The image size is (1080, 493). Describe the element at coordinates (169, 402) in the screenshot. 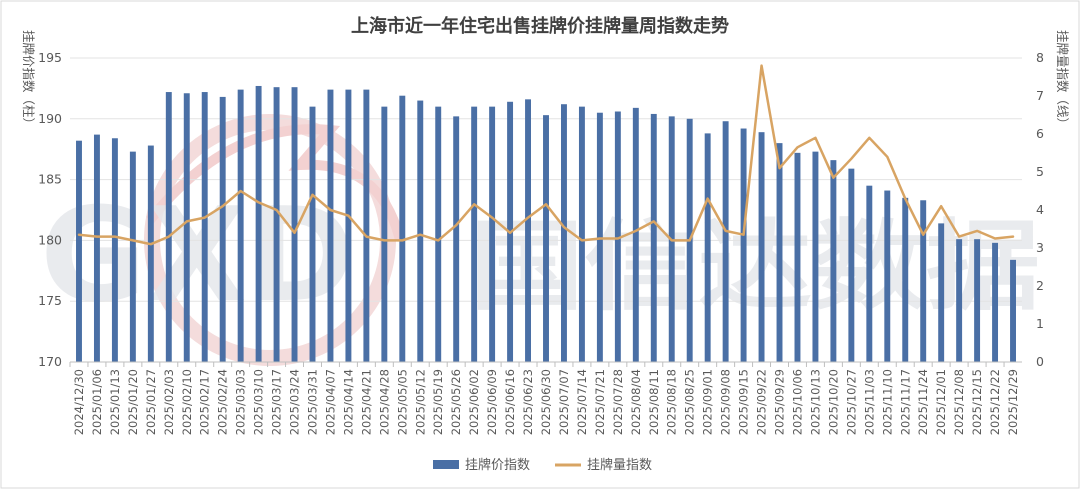

I see `x-tick-label: 2025/02/03` at that location.